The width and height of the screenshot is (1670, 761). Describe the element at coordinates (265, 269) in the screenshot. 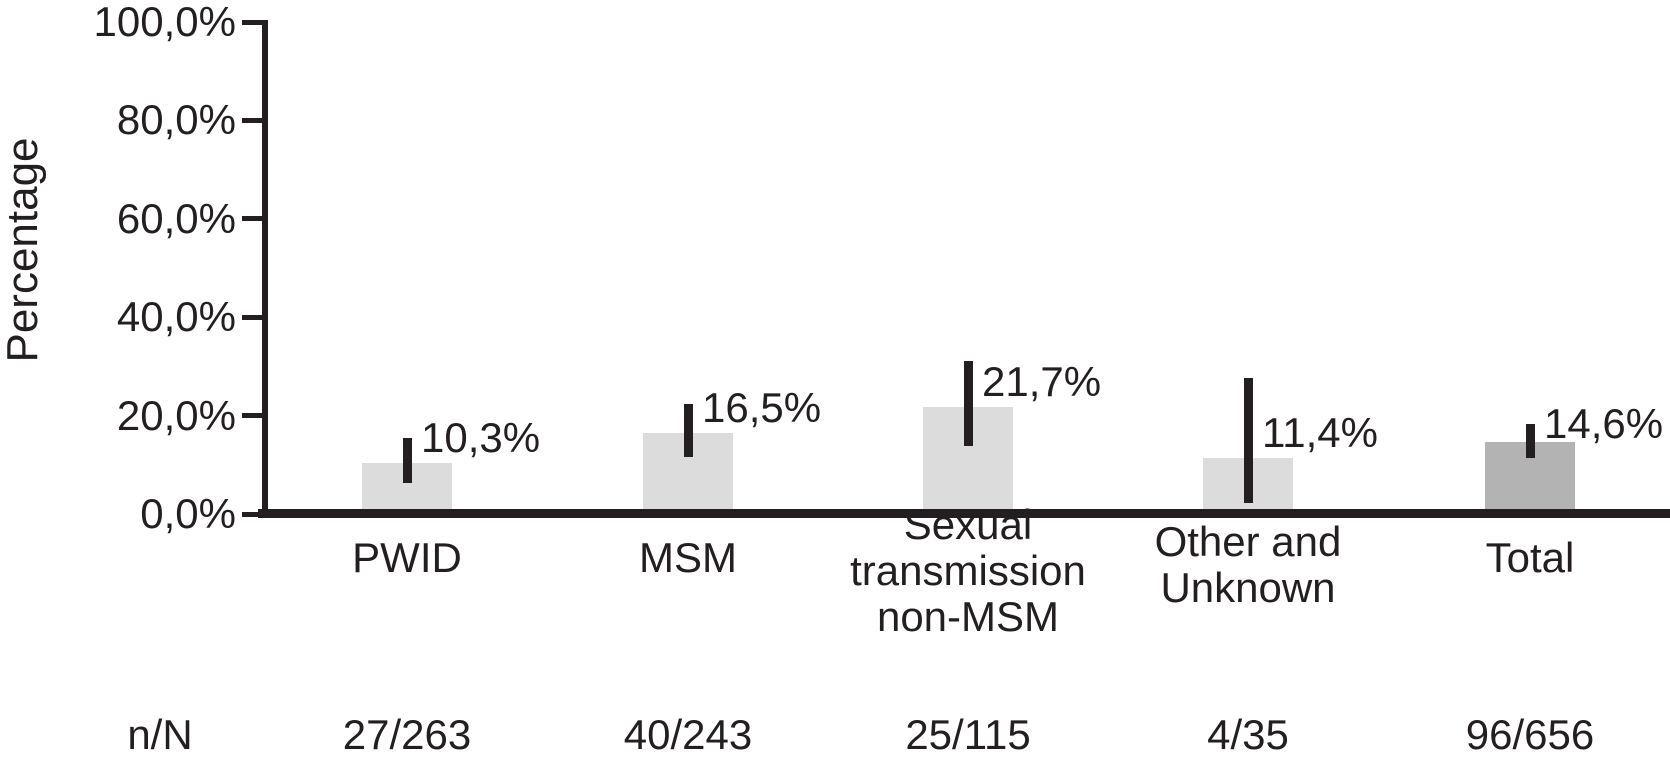

I see `y-axis-line` at that location.